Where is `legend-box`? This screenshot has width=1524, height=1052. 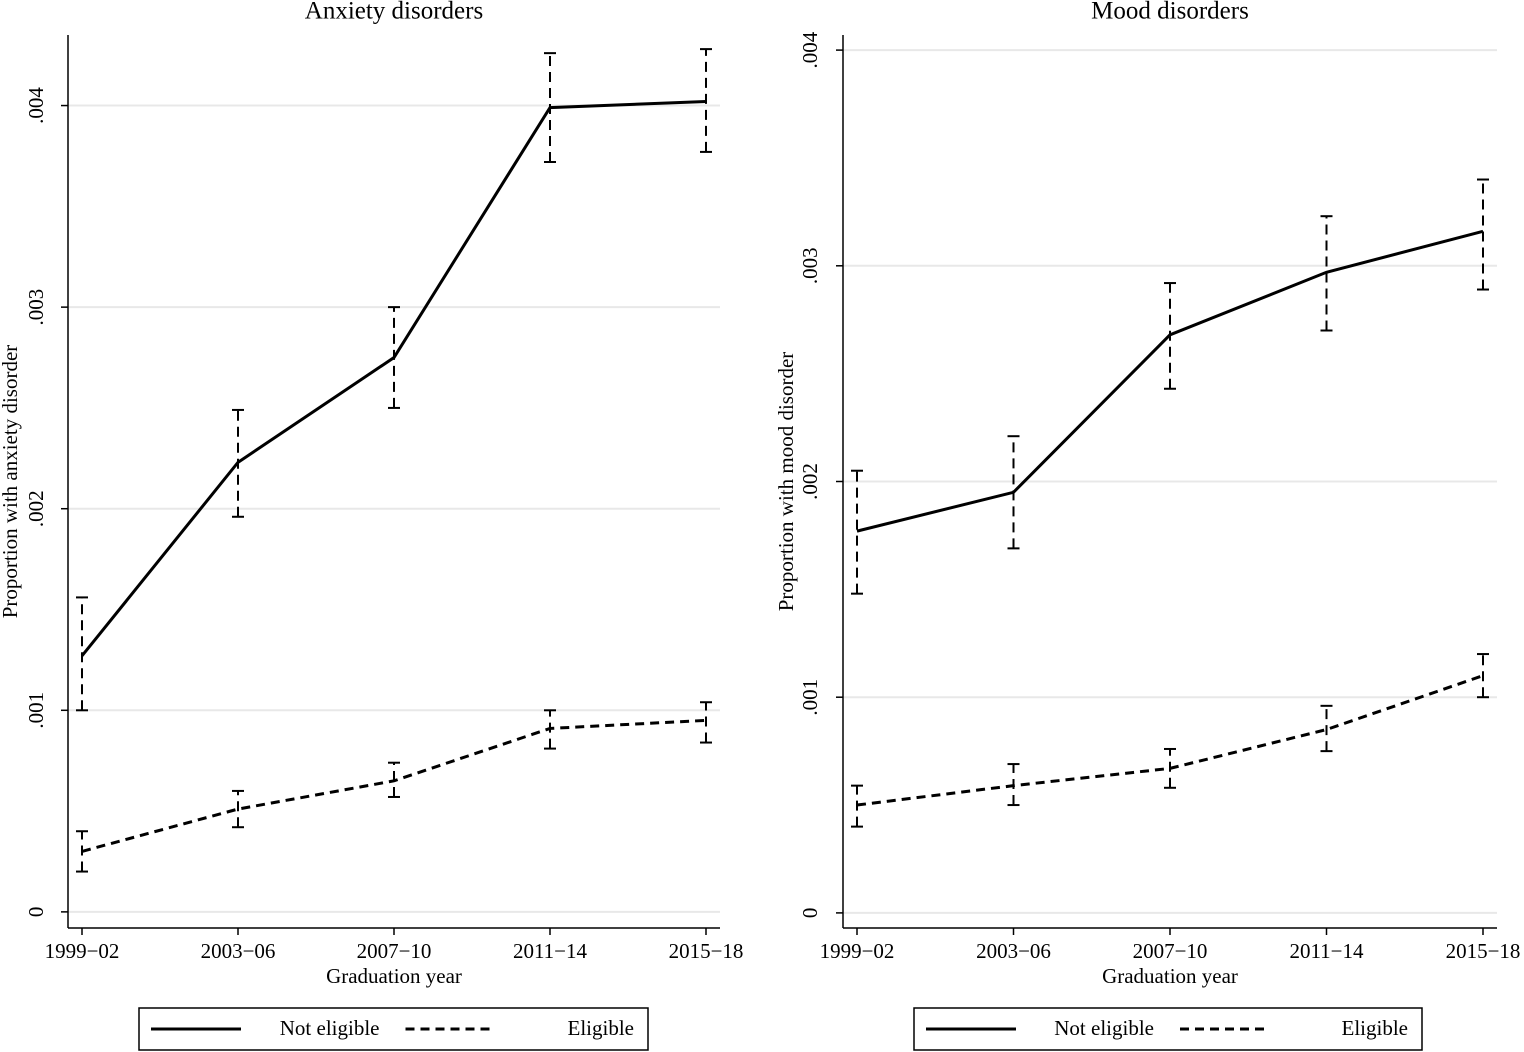 legend-box is located at coordinates (1168, 1029).